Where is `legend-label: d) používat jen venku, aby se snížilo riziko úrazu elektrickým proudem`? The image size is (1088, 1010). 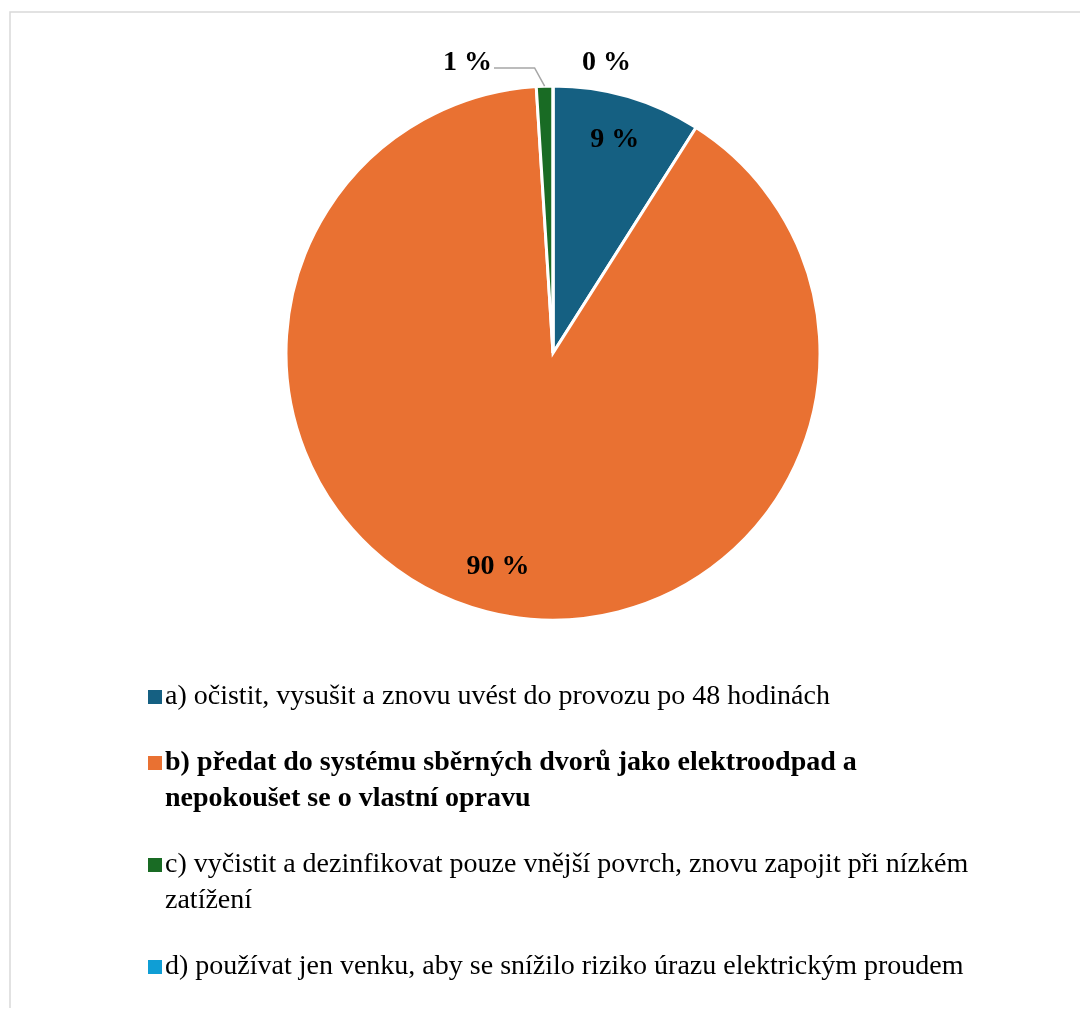 legend-label: d) používat jen venku, aby se snížilo riziko úrazu elektrickým proudem is located at coordinates (564, 965).